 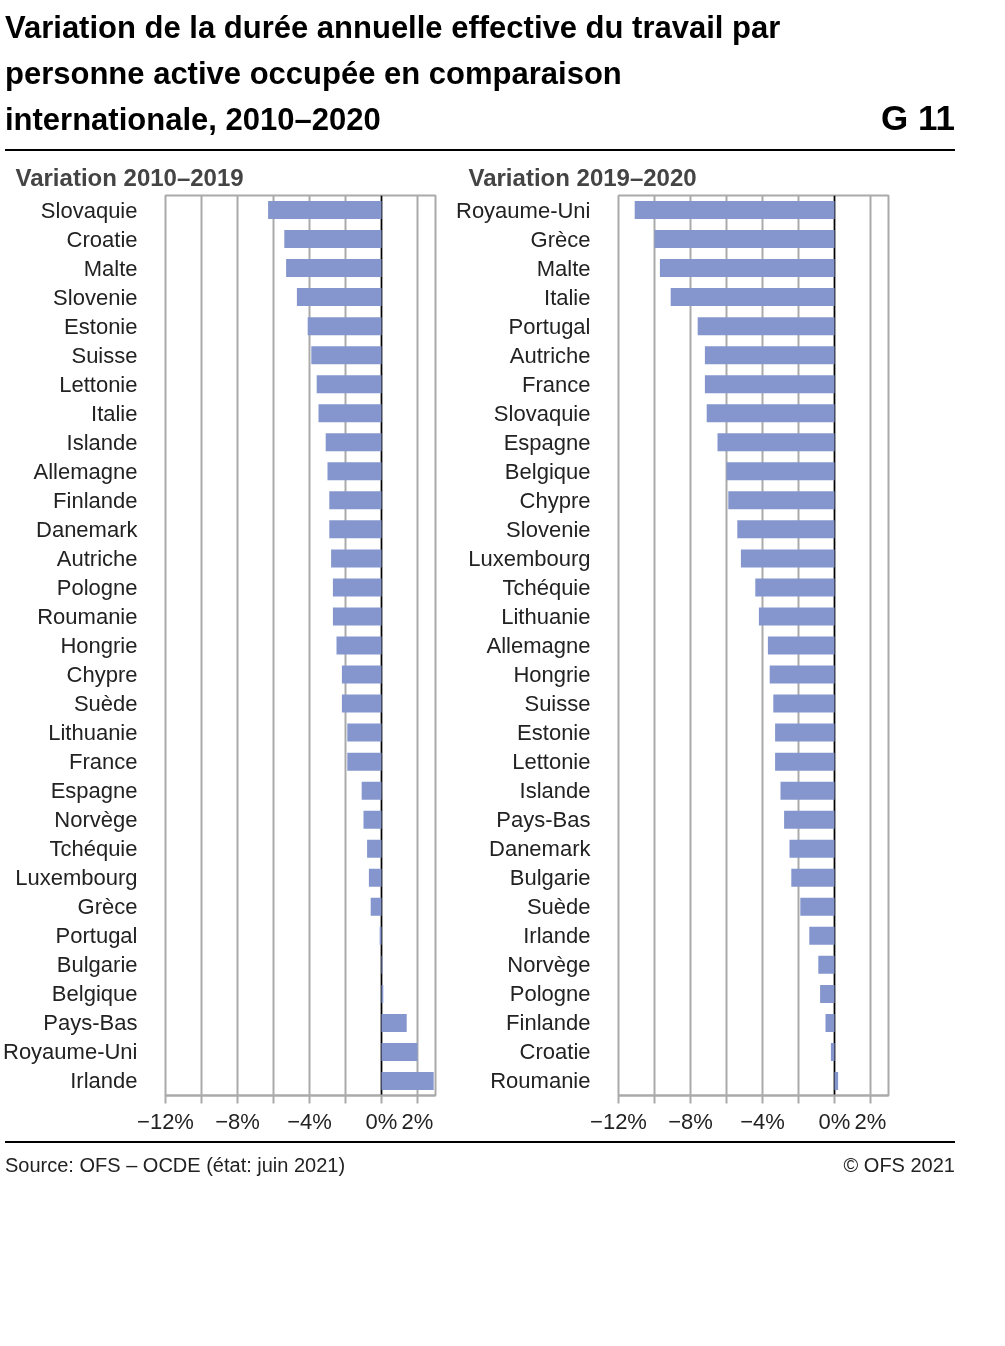 What do you see at coordinates (96, 936) in the screenshot?
I see `y-tick-label: Portugal` at bounding box center [96, 936].